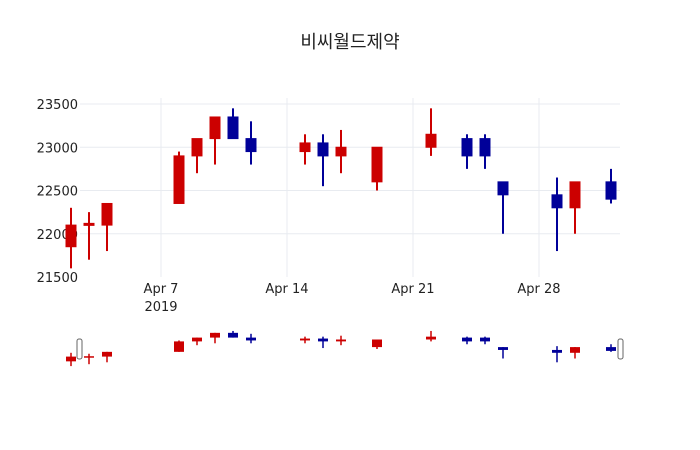 This screenshot has height=450, width=700. What do you see at coordinates (620, 349) in the screenshot?
I see `range-slider-right-handle` at bounding box center [620, 349].